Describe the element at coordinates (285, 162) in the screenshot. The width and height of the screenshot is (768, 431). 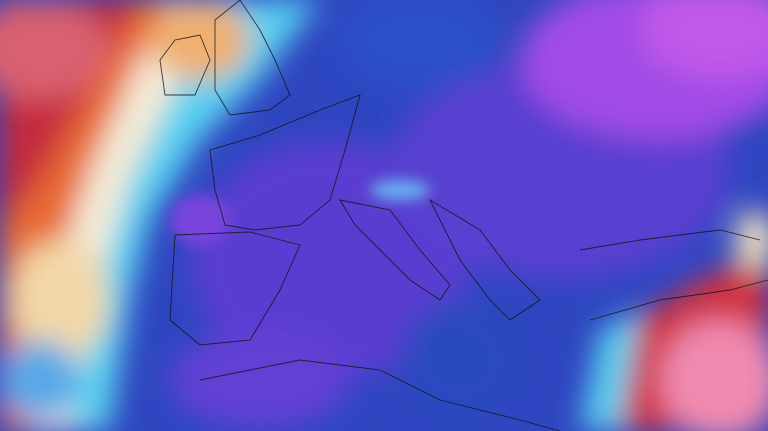
I see `france-outline` at that location.